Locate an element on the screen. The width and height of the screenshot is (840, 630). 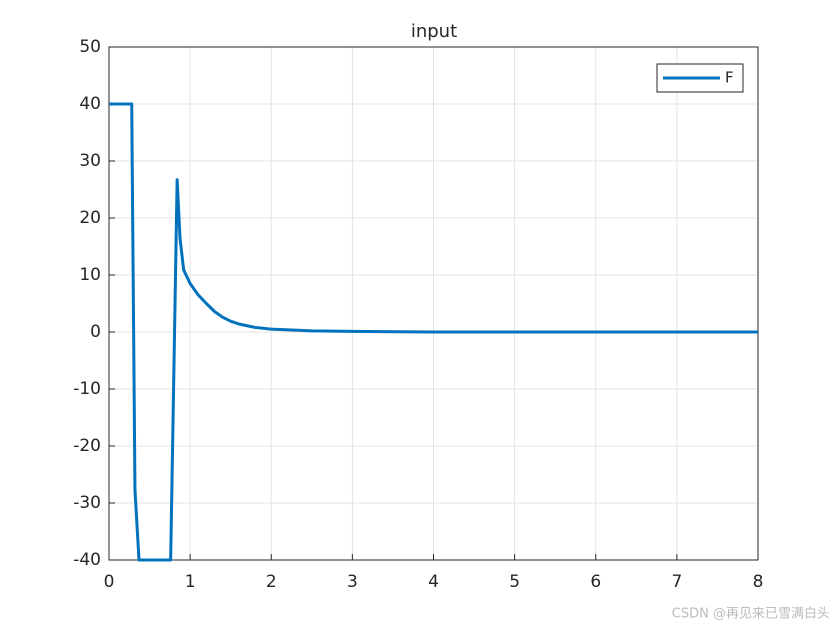
y-tick-label: -30 is located at coordinates (87, 503).